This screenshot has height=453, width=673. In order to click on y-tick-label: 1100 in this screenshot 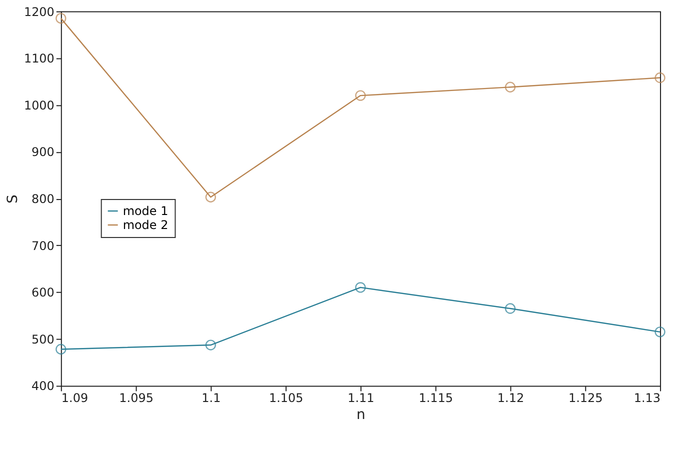, I will do `click(39, 59)`.